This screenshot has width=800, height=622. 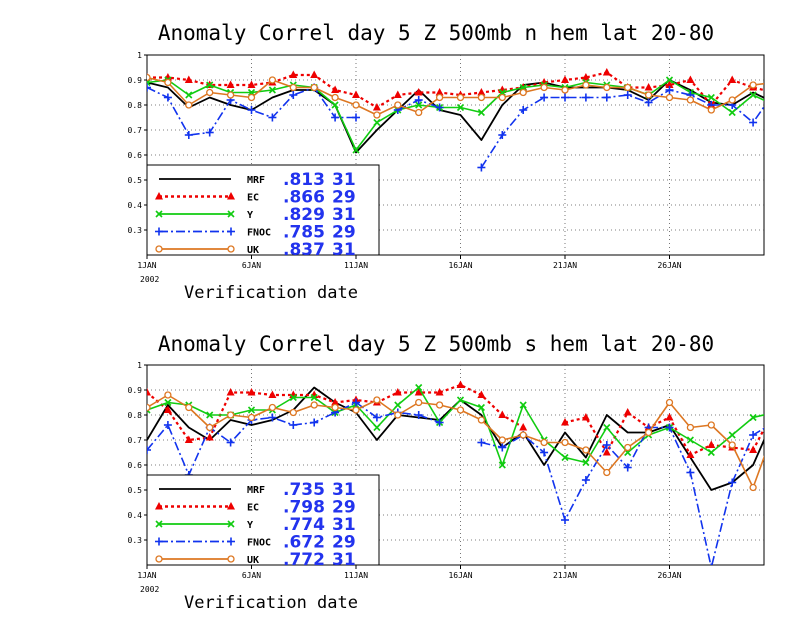 What do you see at coordinates (344, 543) in the screenshot?
I see `legend-count: 29` at bounding box center [344, 543].